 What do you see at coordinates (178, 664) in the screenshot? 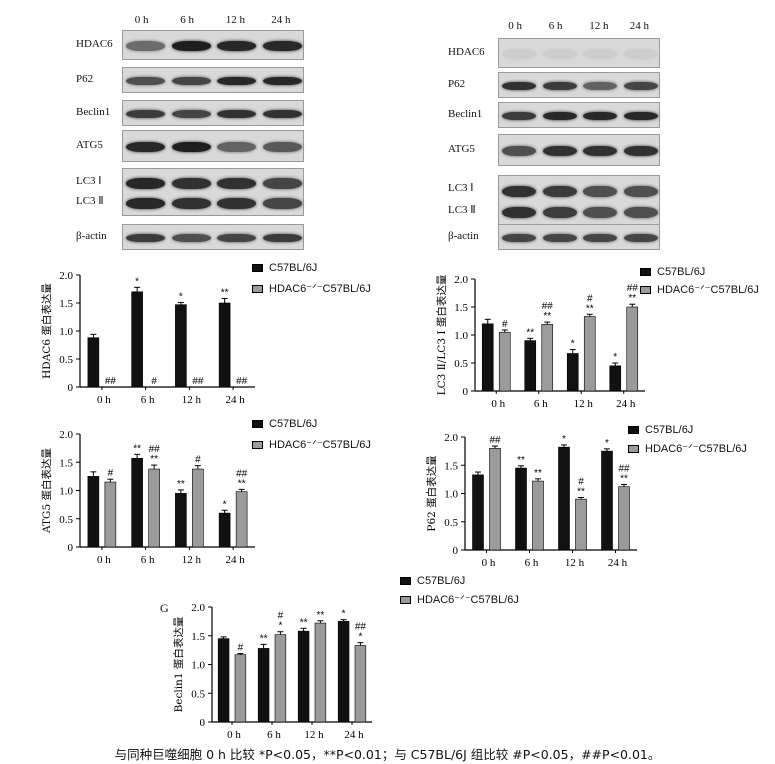
I see `y-axis-label: Beclin1 蛋白表达量` at bounding box center [178, 664].